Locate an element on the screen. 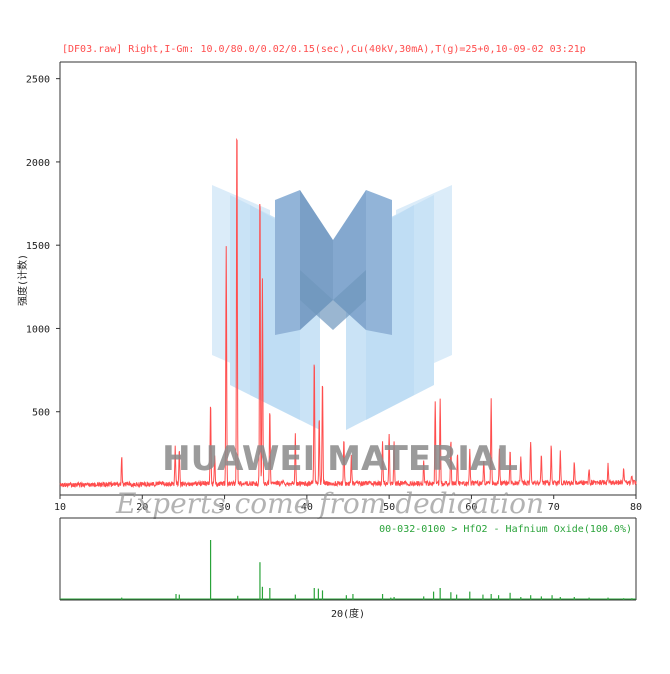 Image resolution: width=670 pixels, height=674 pixels. x-axis-label: 2Θ(度) is located at coordinates (348, 613).